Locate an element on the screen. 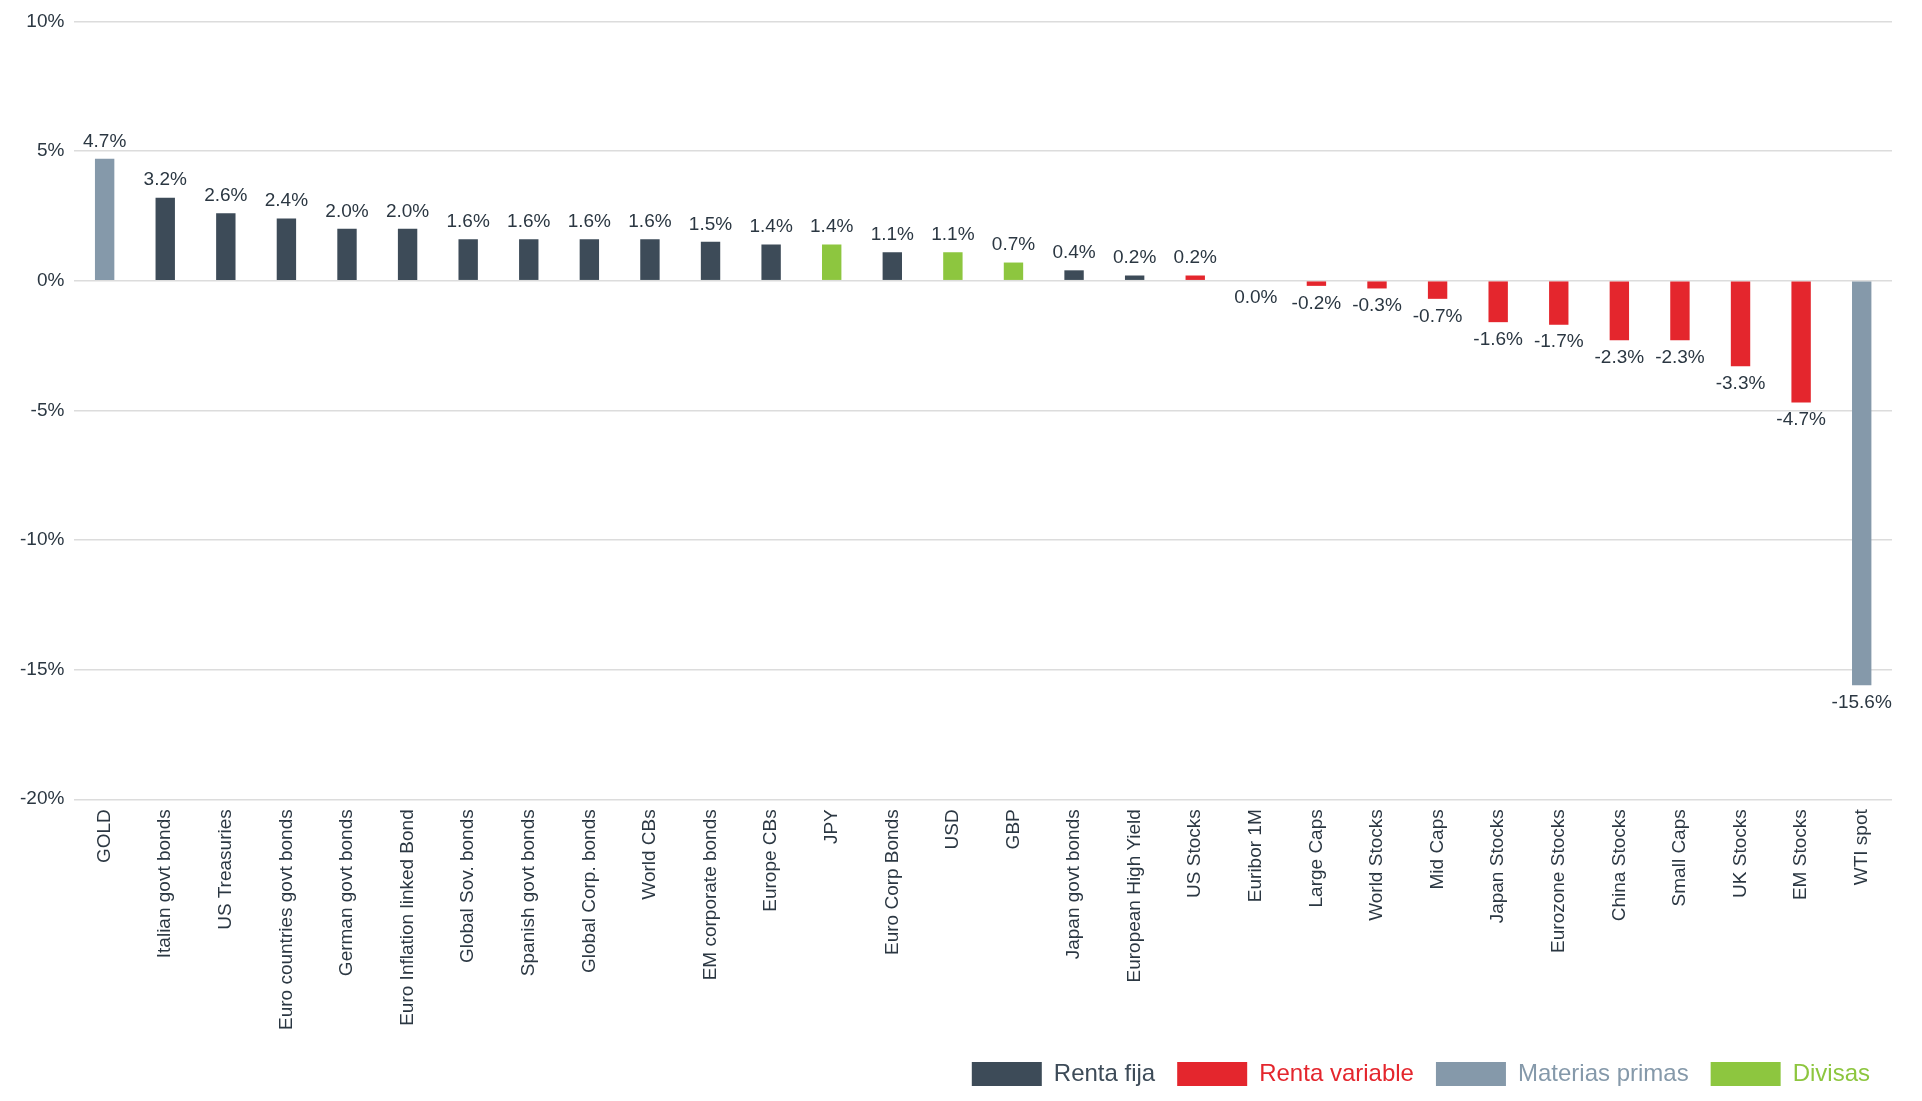  x-tick-label: GOLD is located at coordinates (103, 836).